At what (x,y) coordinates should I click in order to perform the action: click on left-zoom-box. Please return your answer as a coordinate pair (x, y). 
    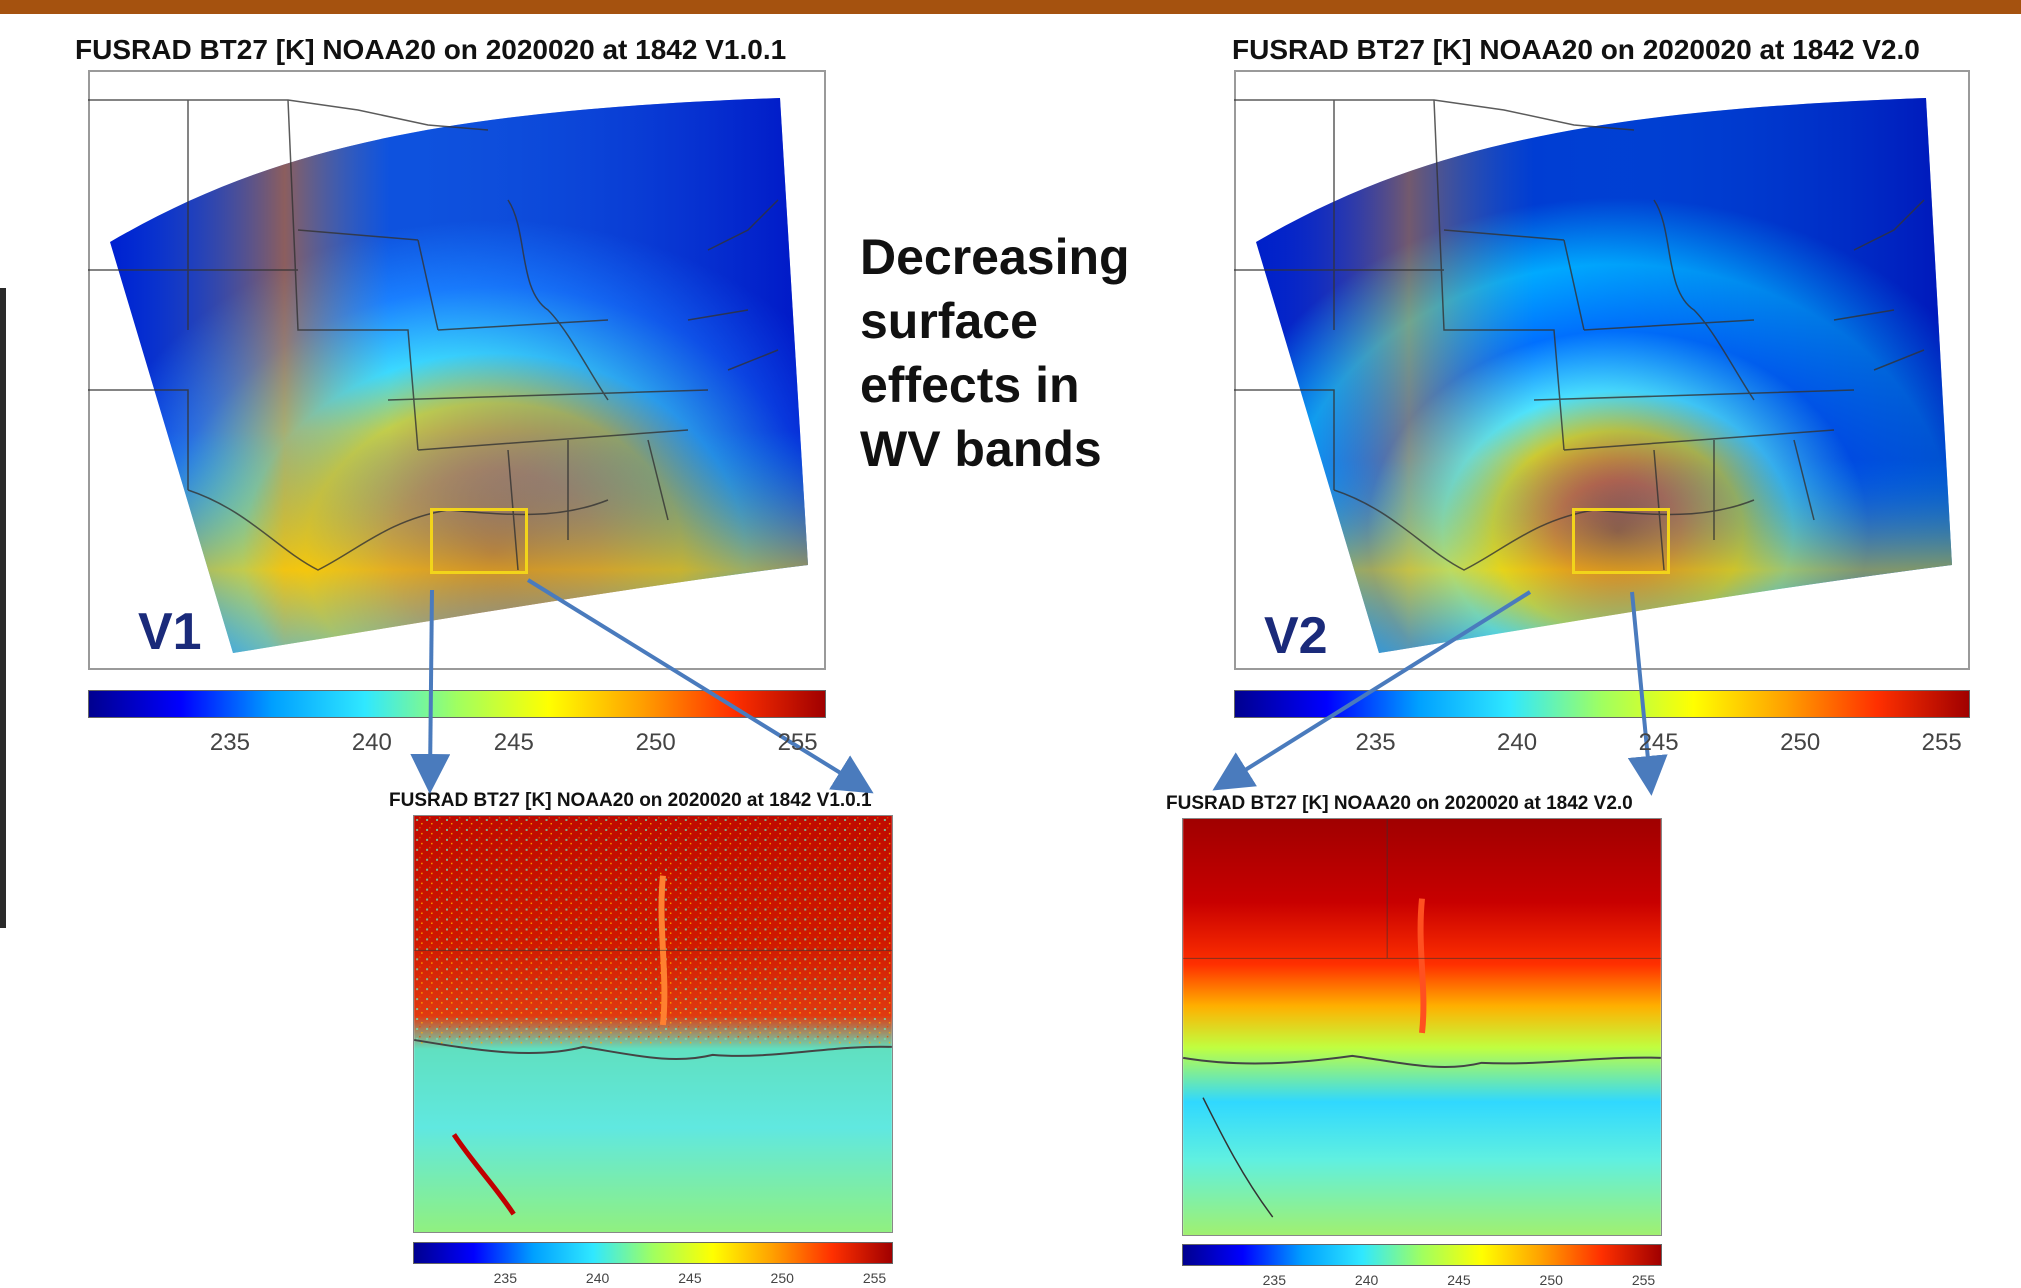
    Looking at the image, I should click on (479, 541).